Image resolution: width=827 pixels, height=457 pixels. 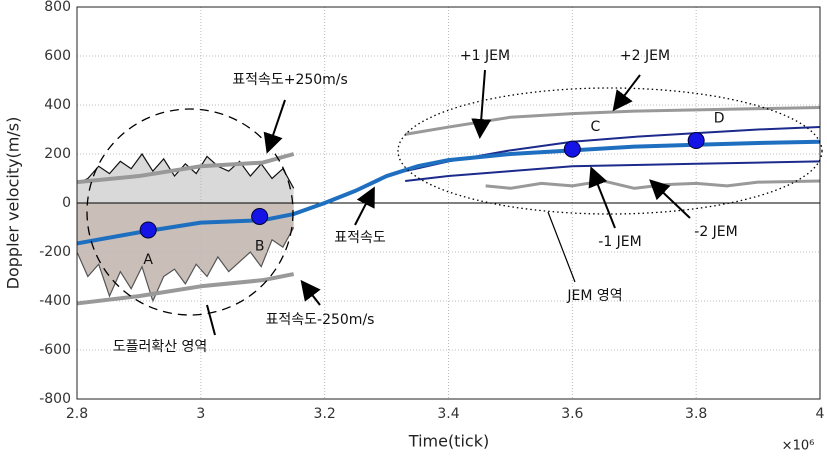 I want to click on y-tick-label: 400, so click(x=57, y=105).